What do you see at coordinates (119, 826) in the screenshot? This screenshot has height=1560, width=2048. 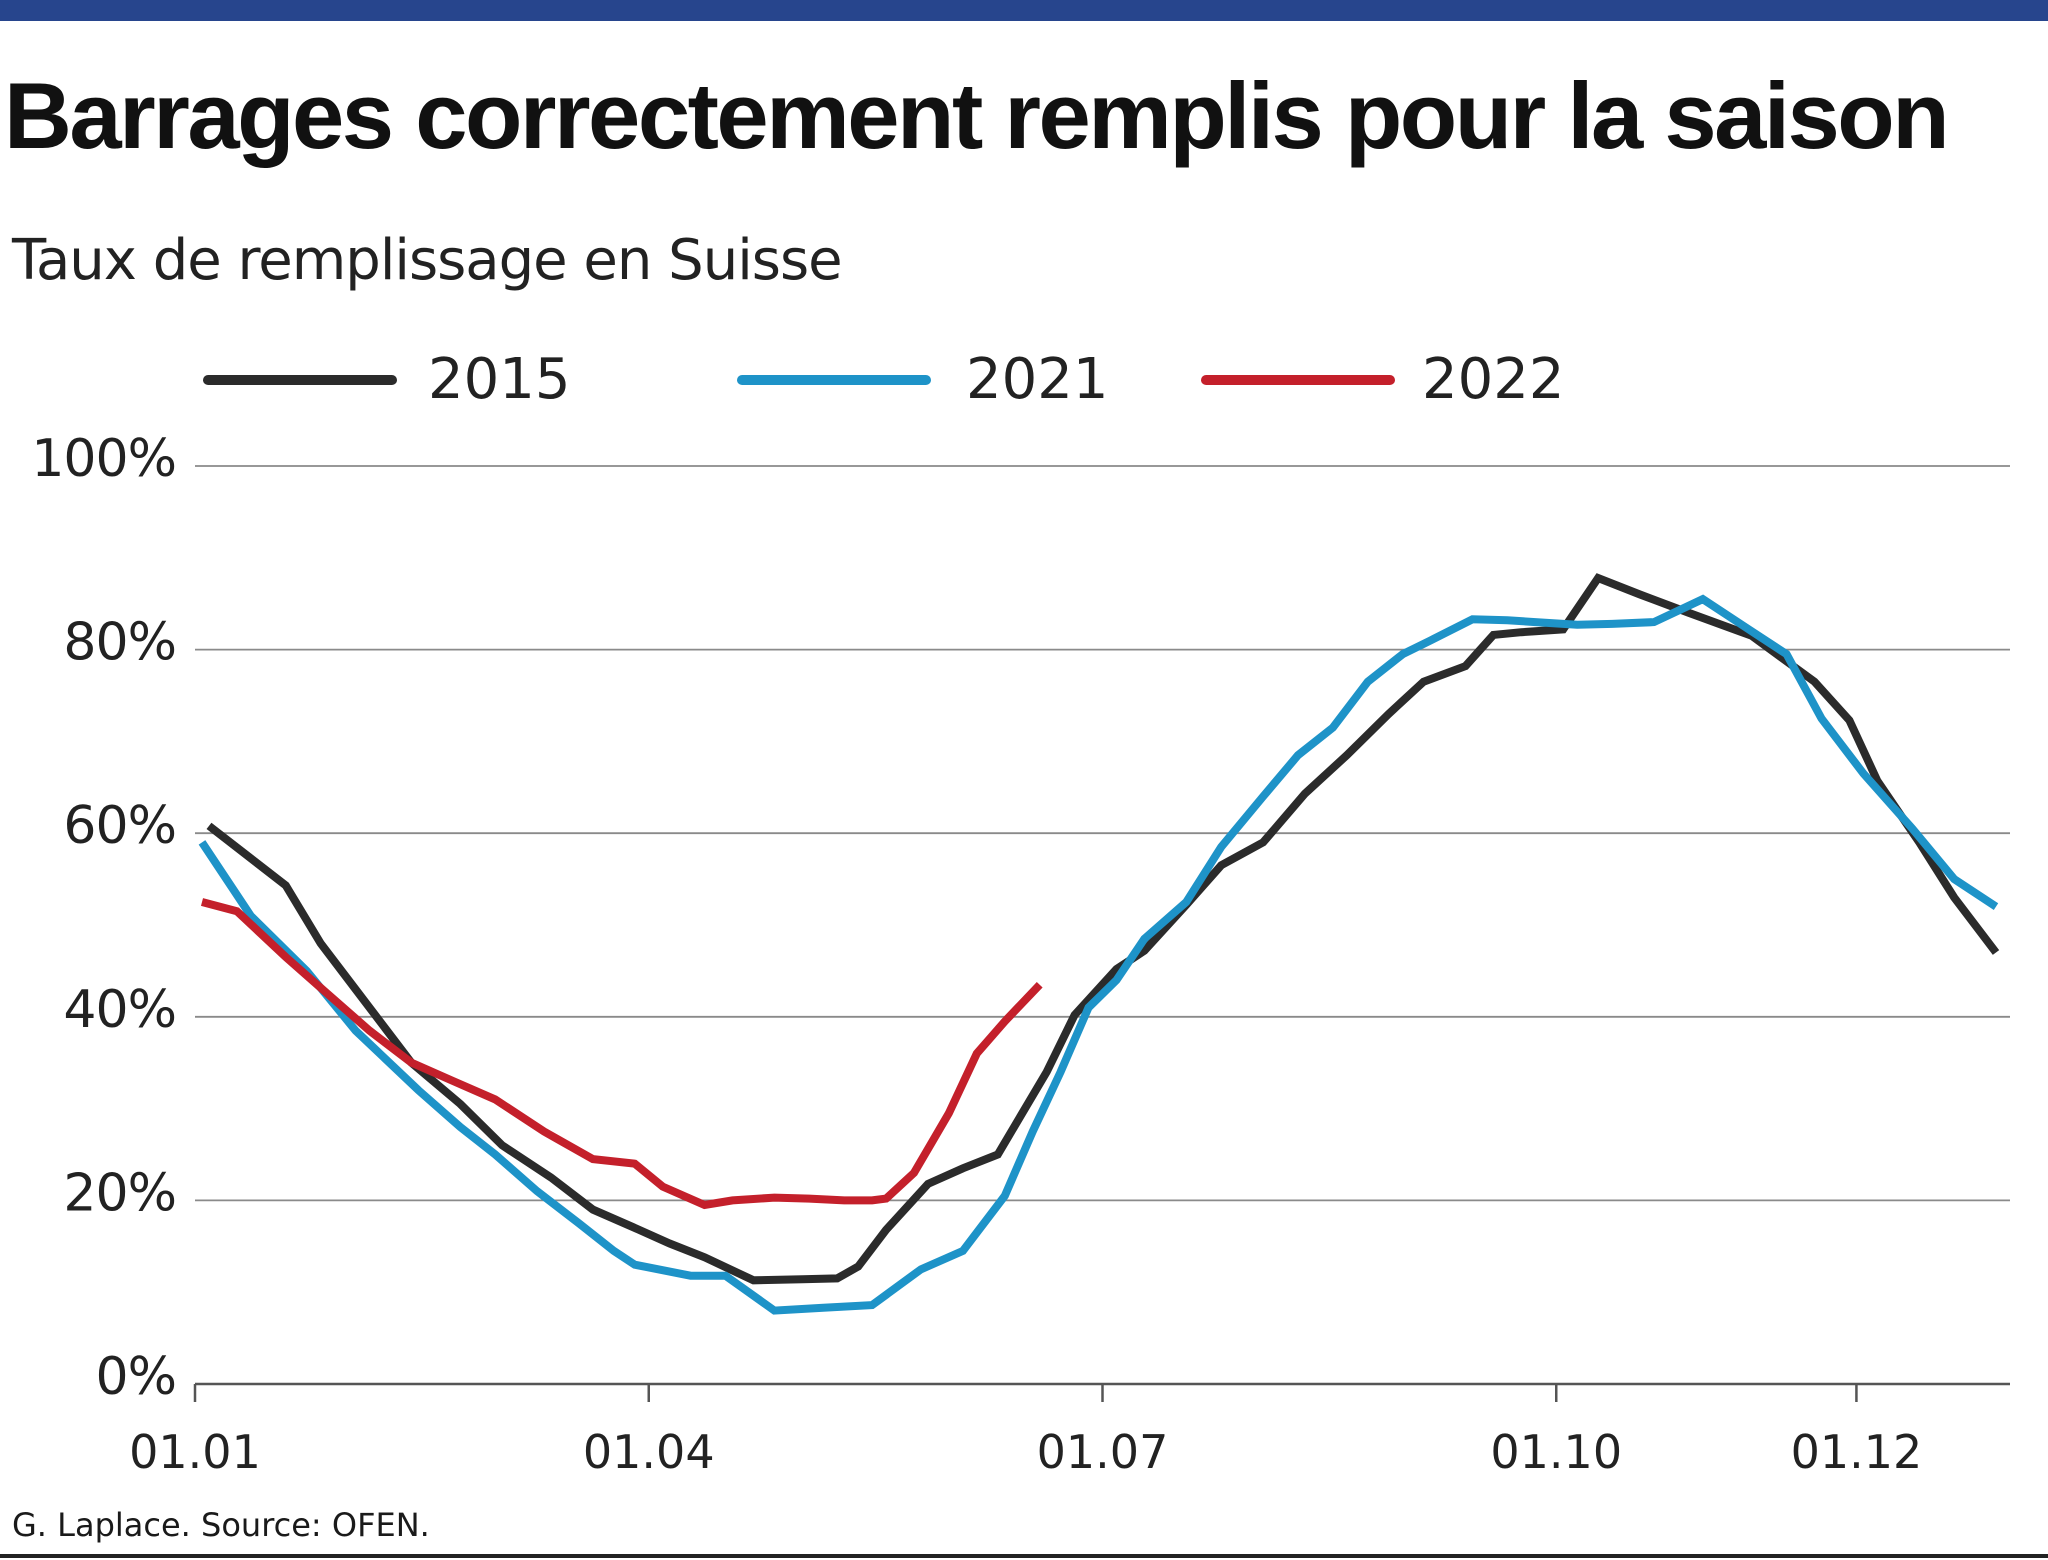 I see `y-tick-label: 60%` at bounding box center [119, 826].